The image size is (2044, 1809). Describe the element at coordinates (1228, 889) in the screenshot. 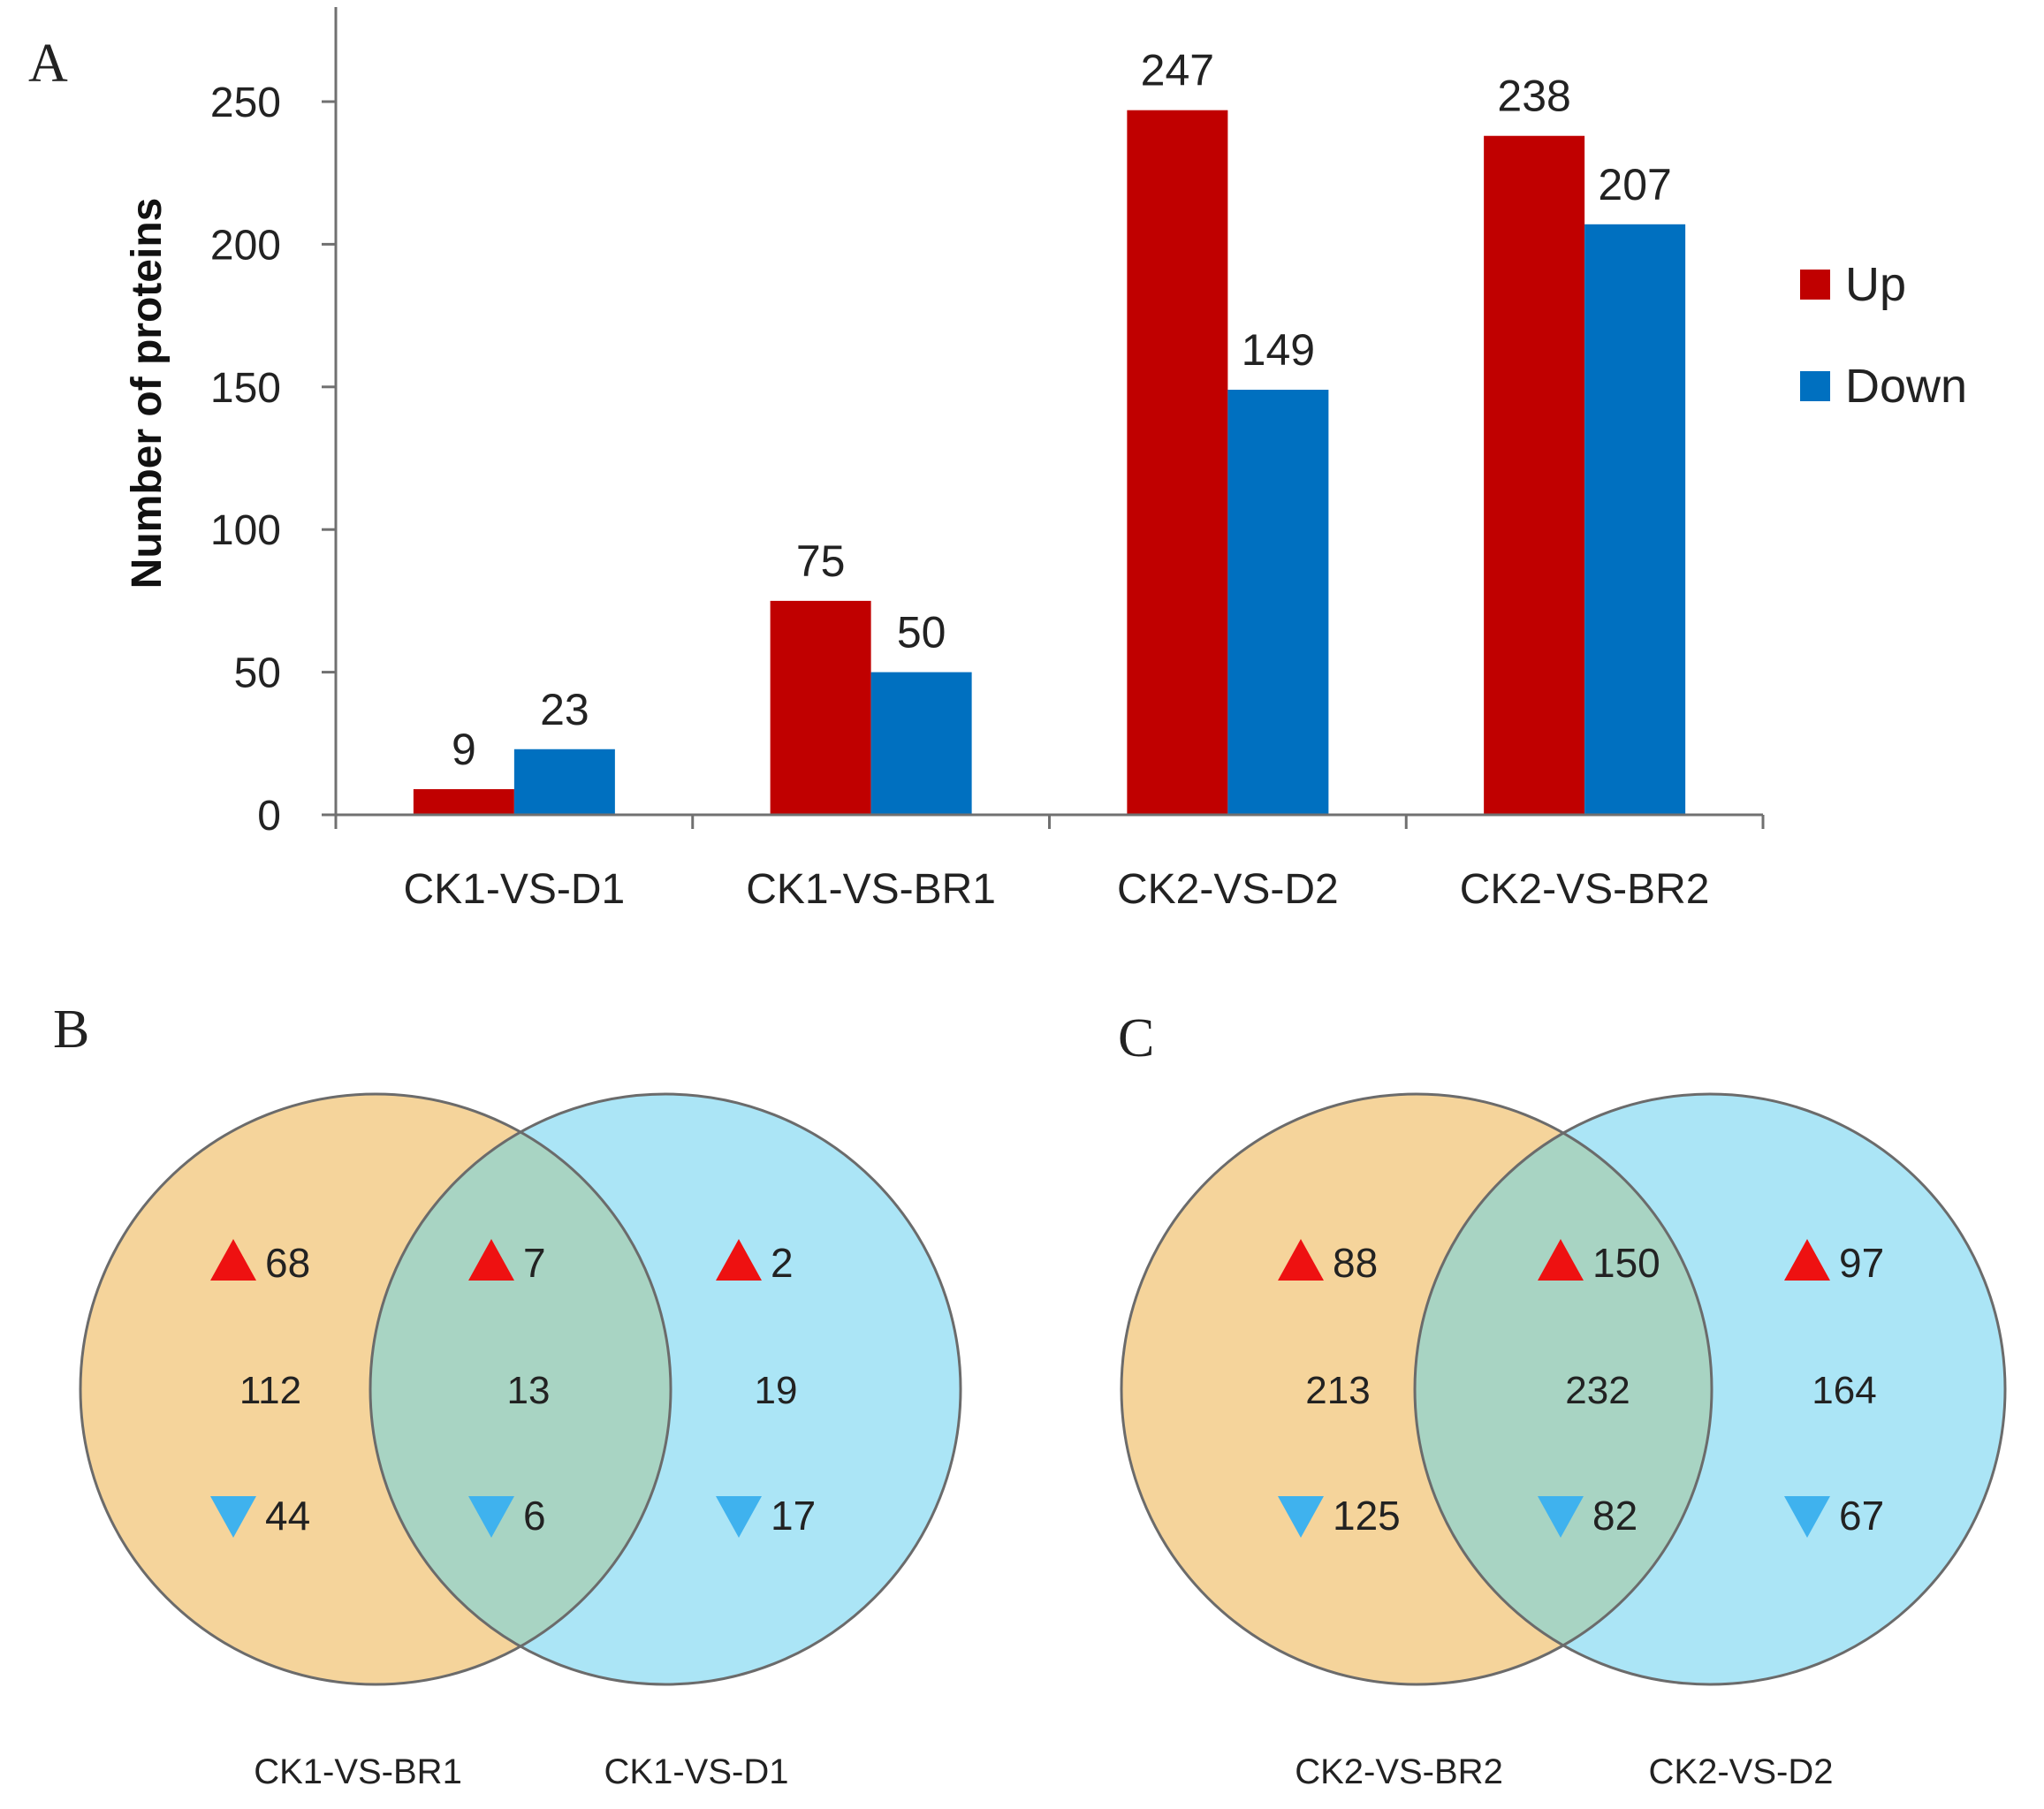

I see `x-tick-label: CK2-VS-D2` at that location.